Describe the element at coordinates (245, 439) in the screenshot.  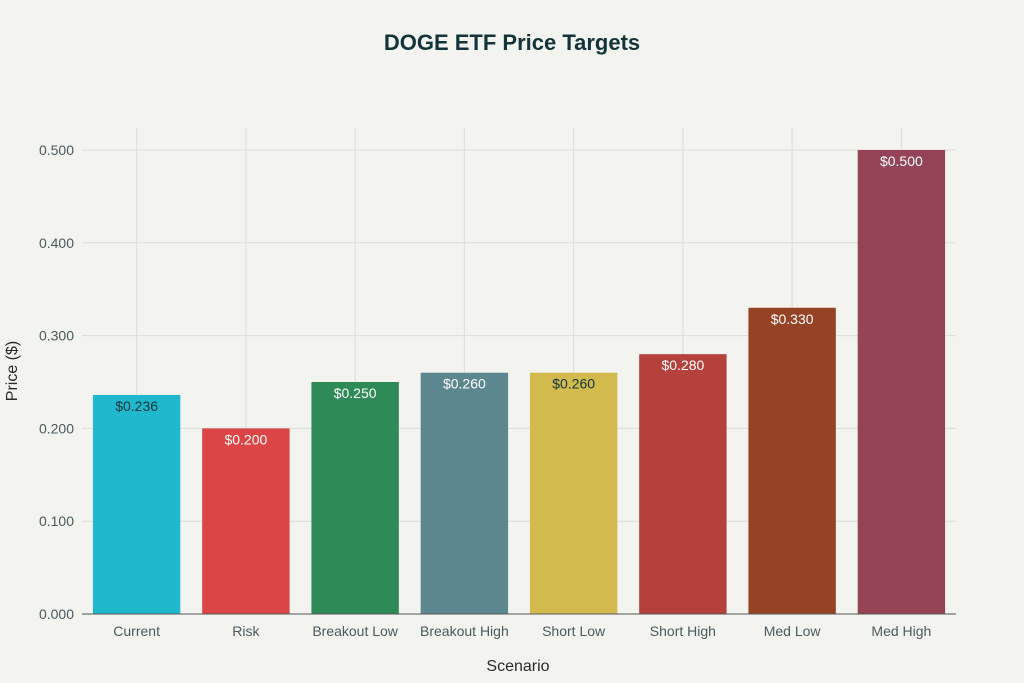
I see `bar-value-label: $0.200` at that location.